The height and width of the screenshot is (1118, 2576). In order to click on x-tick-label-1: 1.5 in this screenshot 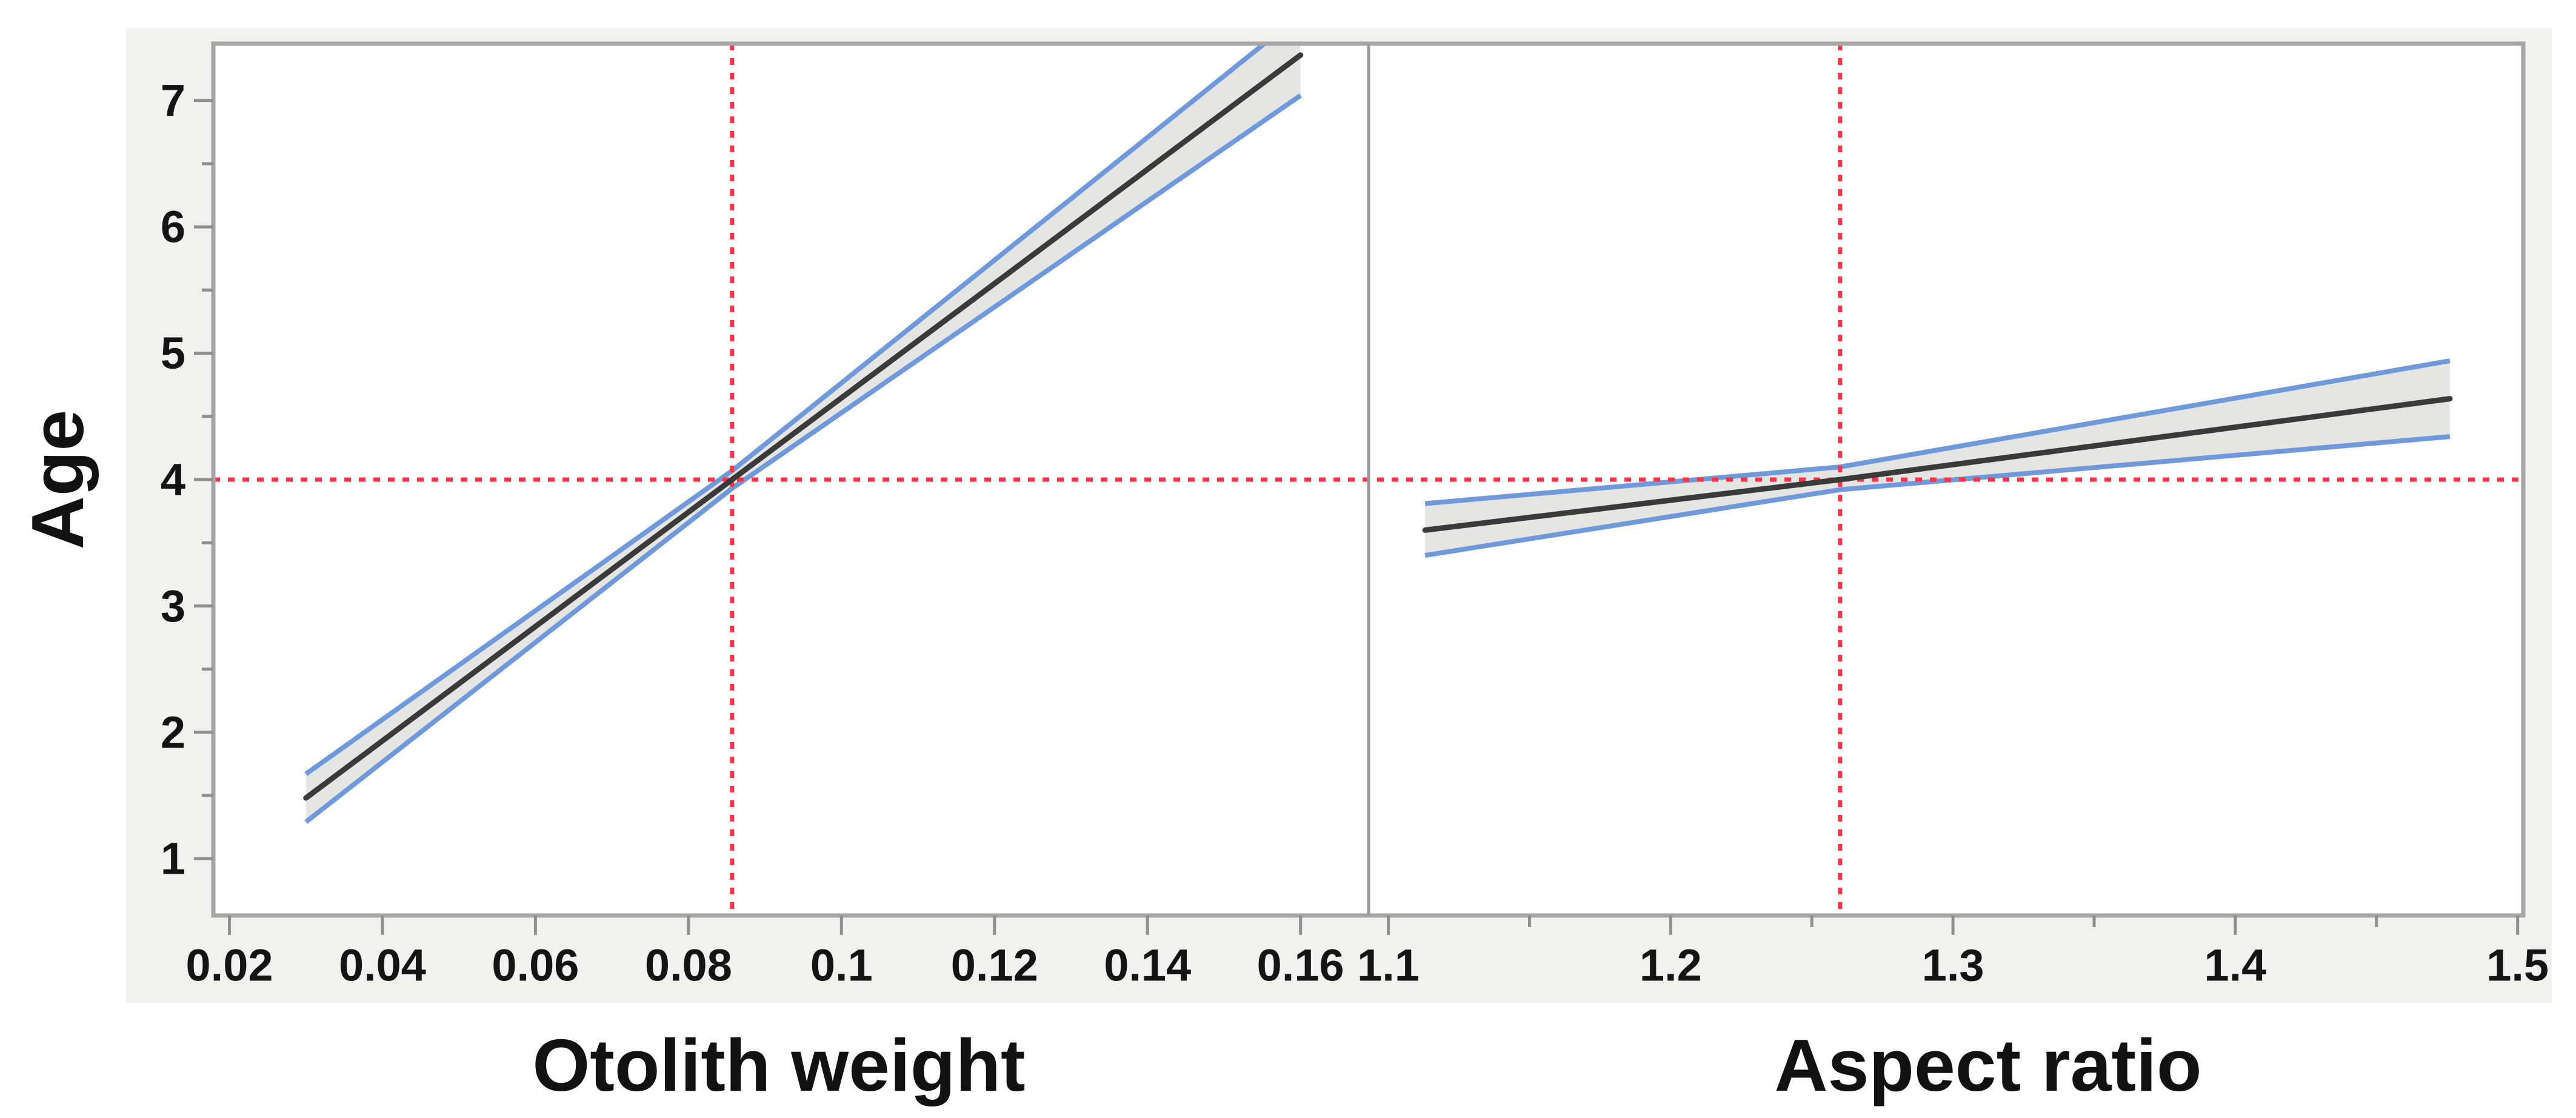, I will do `click(2517, 965)`.